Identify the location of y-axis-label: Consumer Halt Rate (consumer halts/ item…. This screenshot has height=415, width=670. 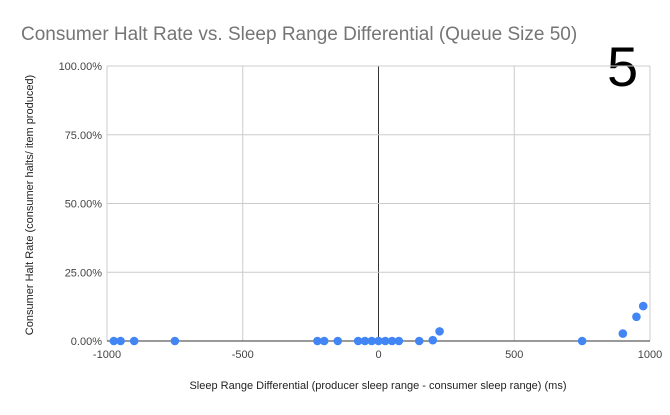
(30, 205).